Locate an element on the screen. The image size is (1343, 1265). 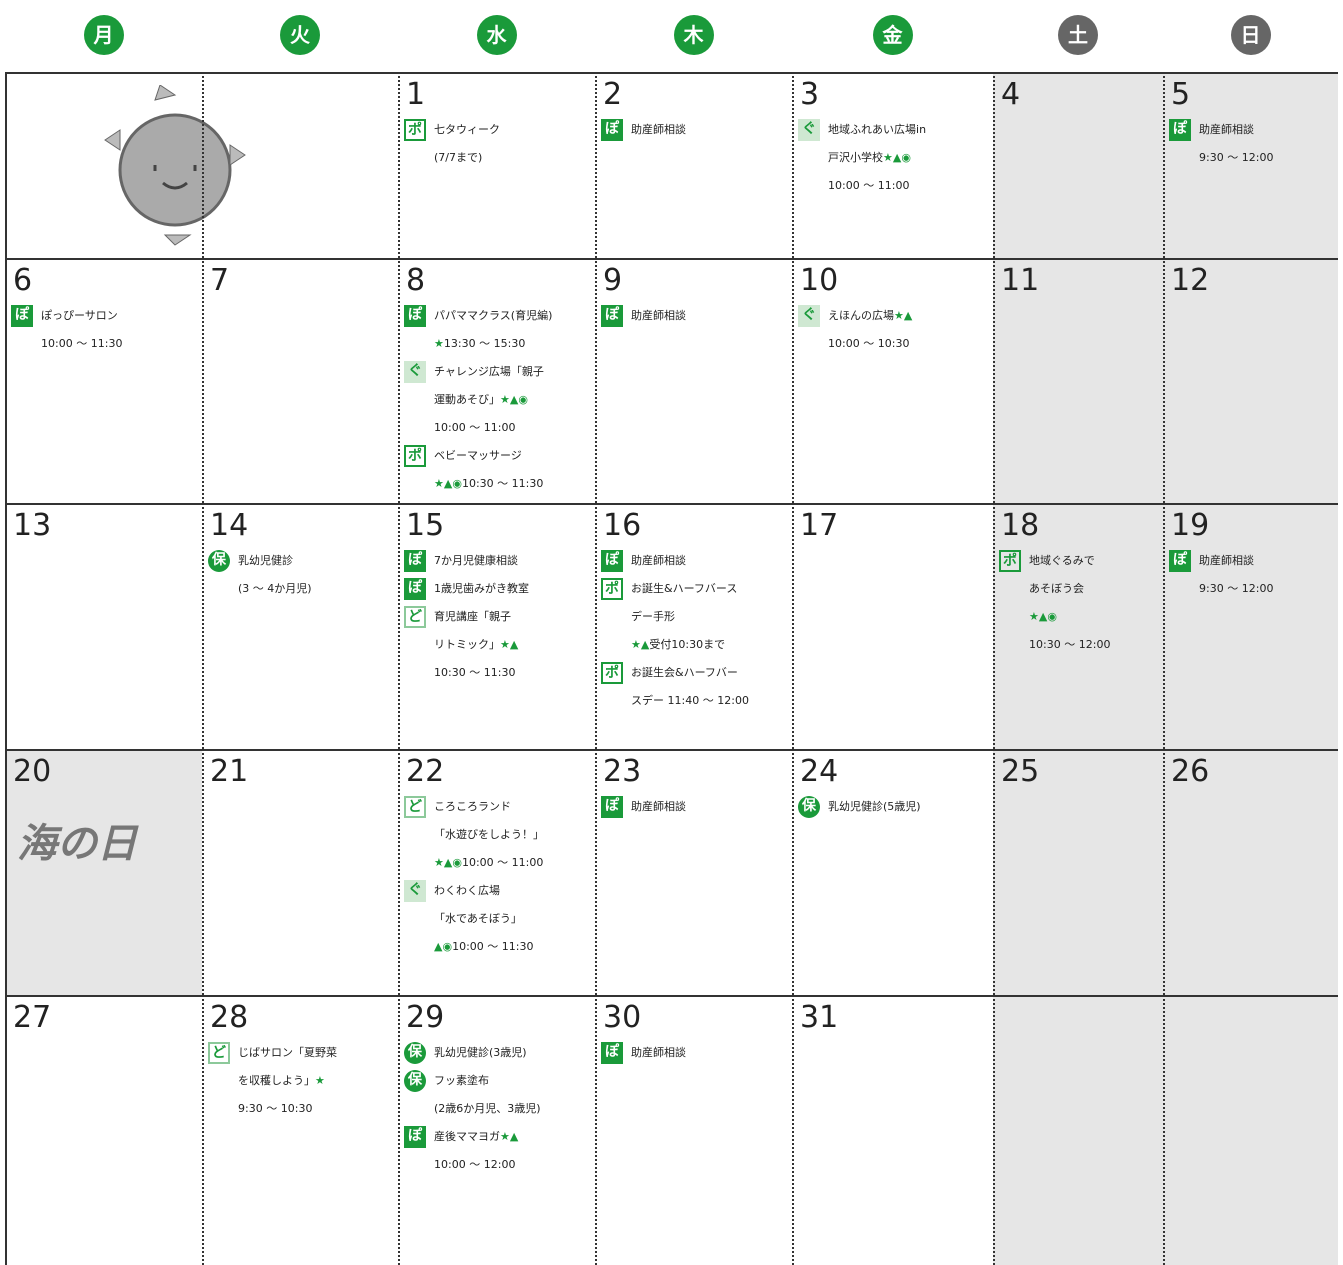
event-line: ★▲◉ is located at coordinates (1043, 616).